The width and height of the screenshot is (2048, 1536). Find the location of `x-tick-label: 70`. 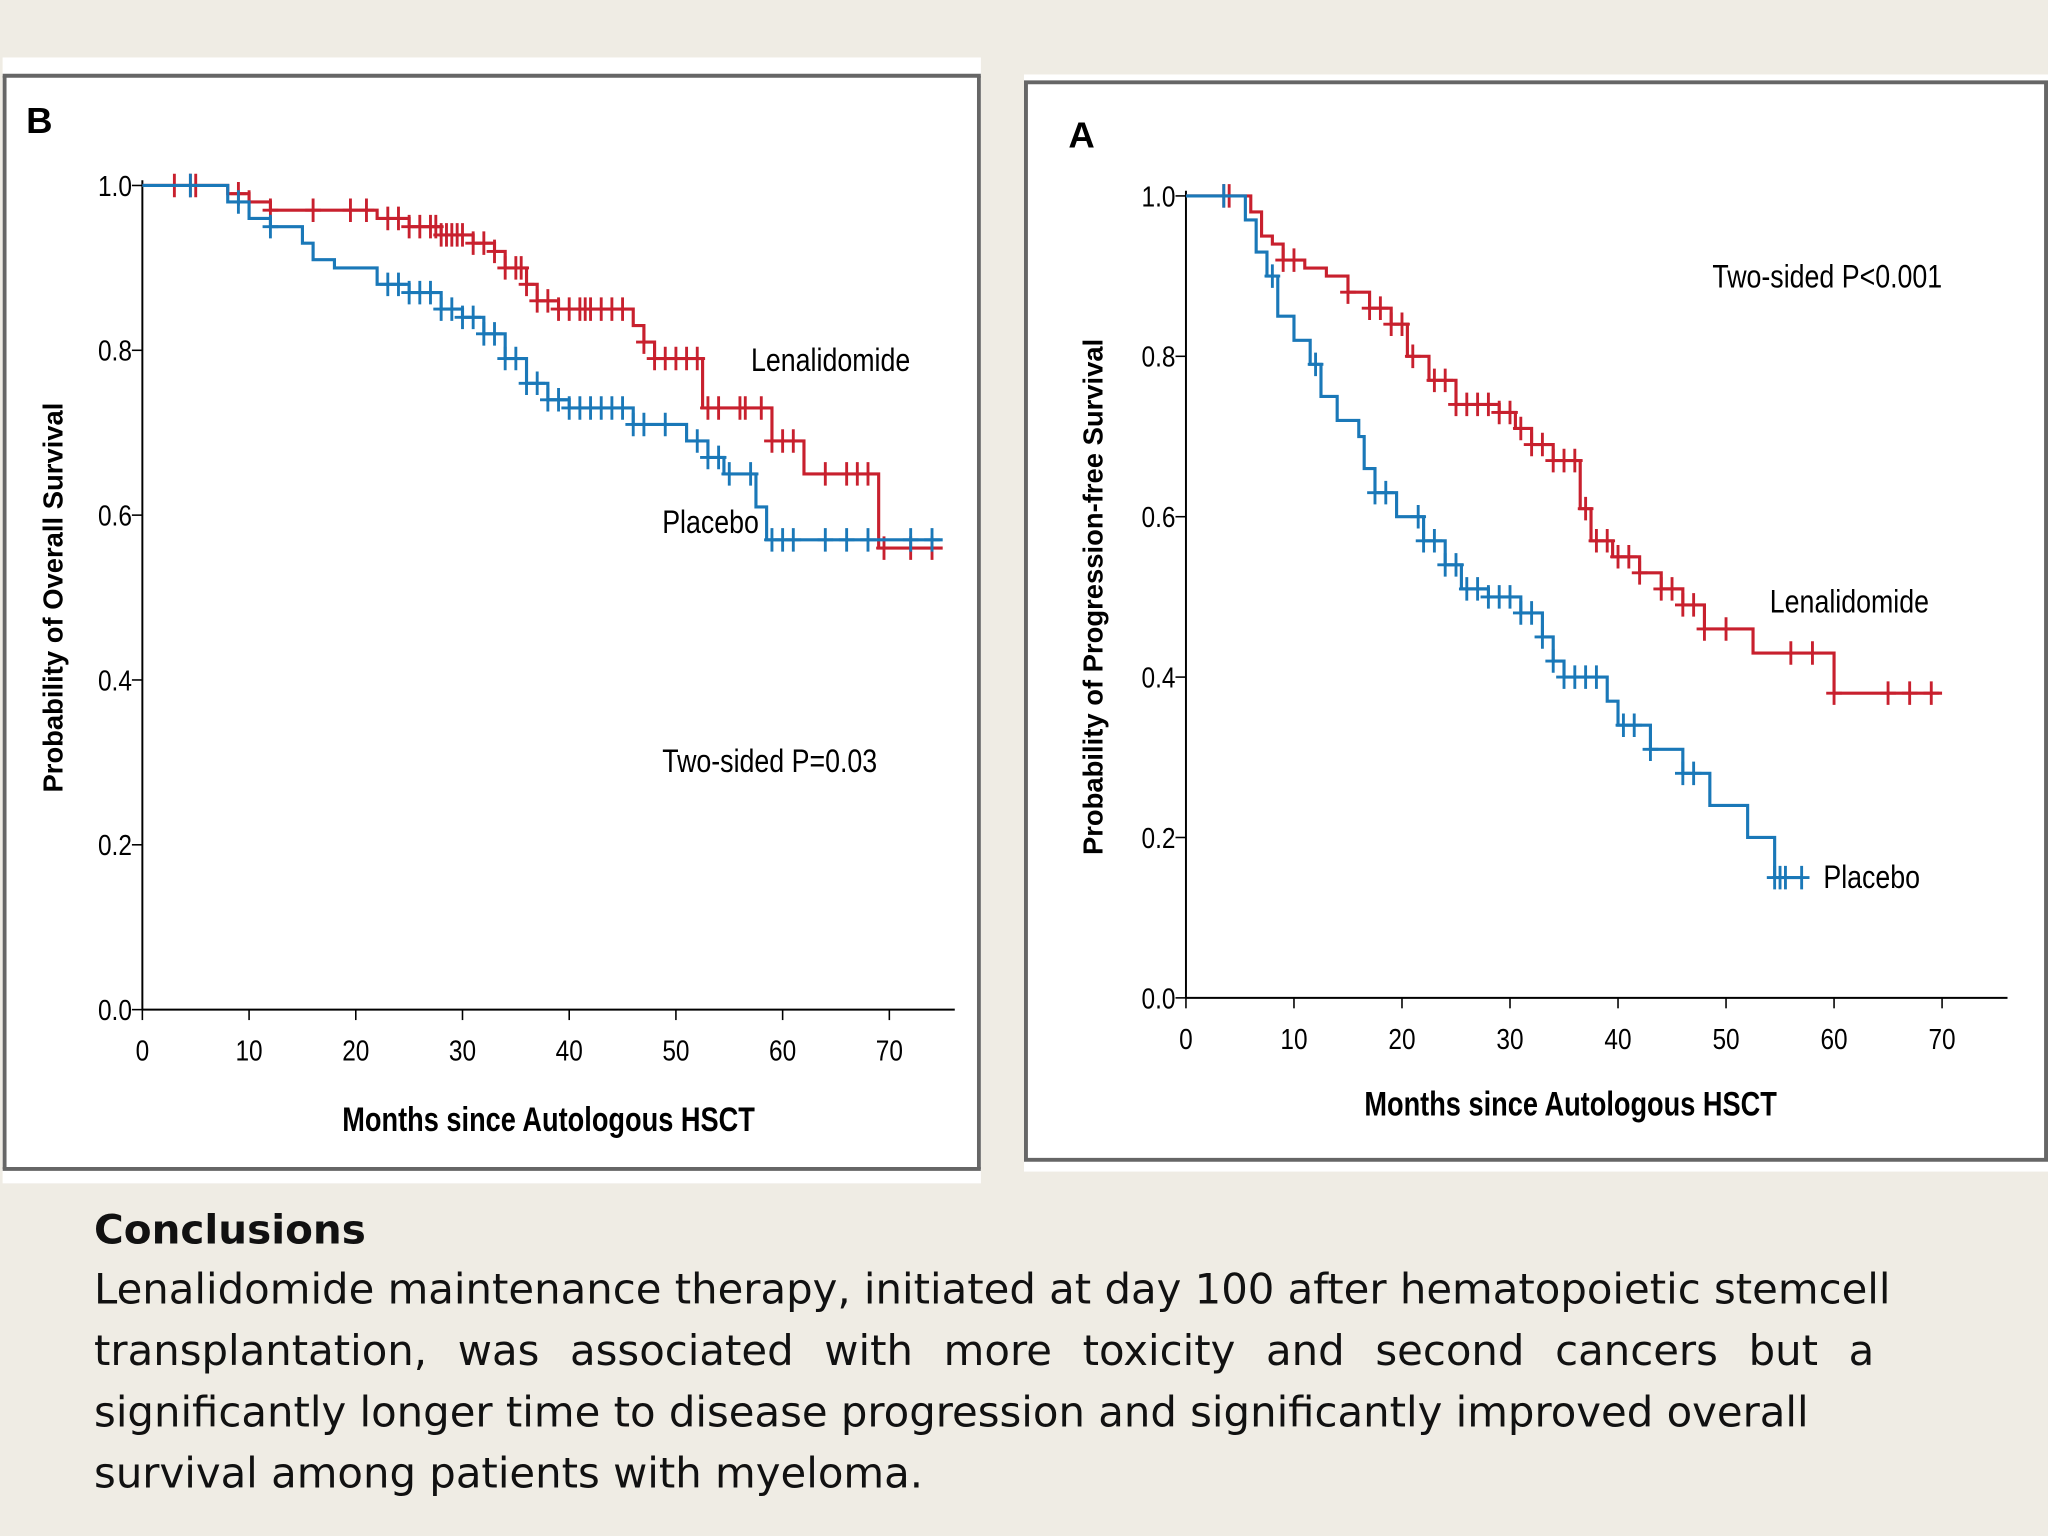

x-tick-label: 70 is located at coordinates (1941, 1039).